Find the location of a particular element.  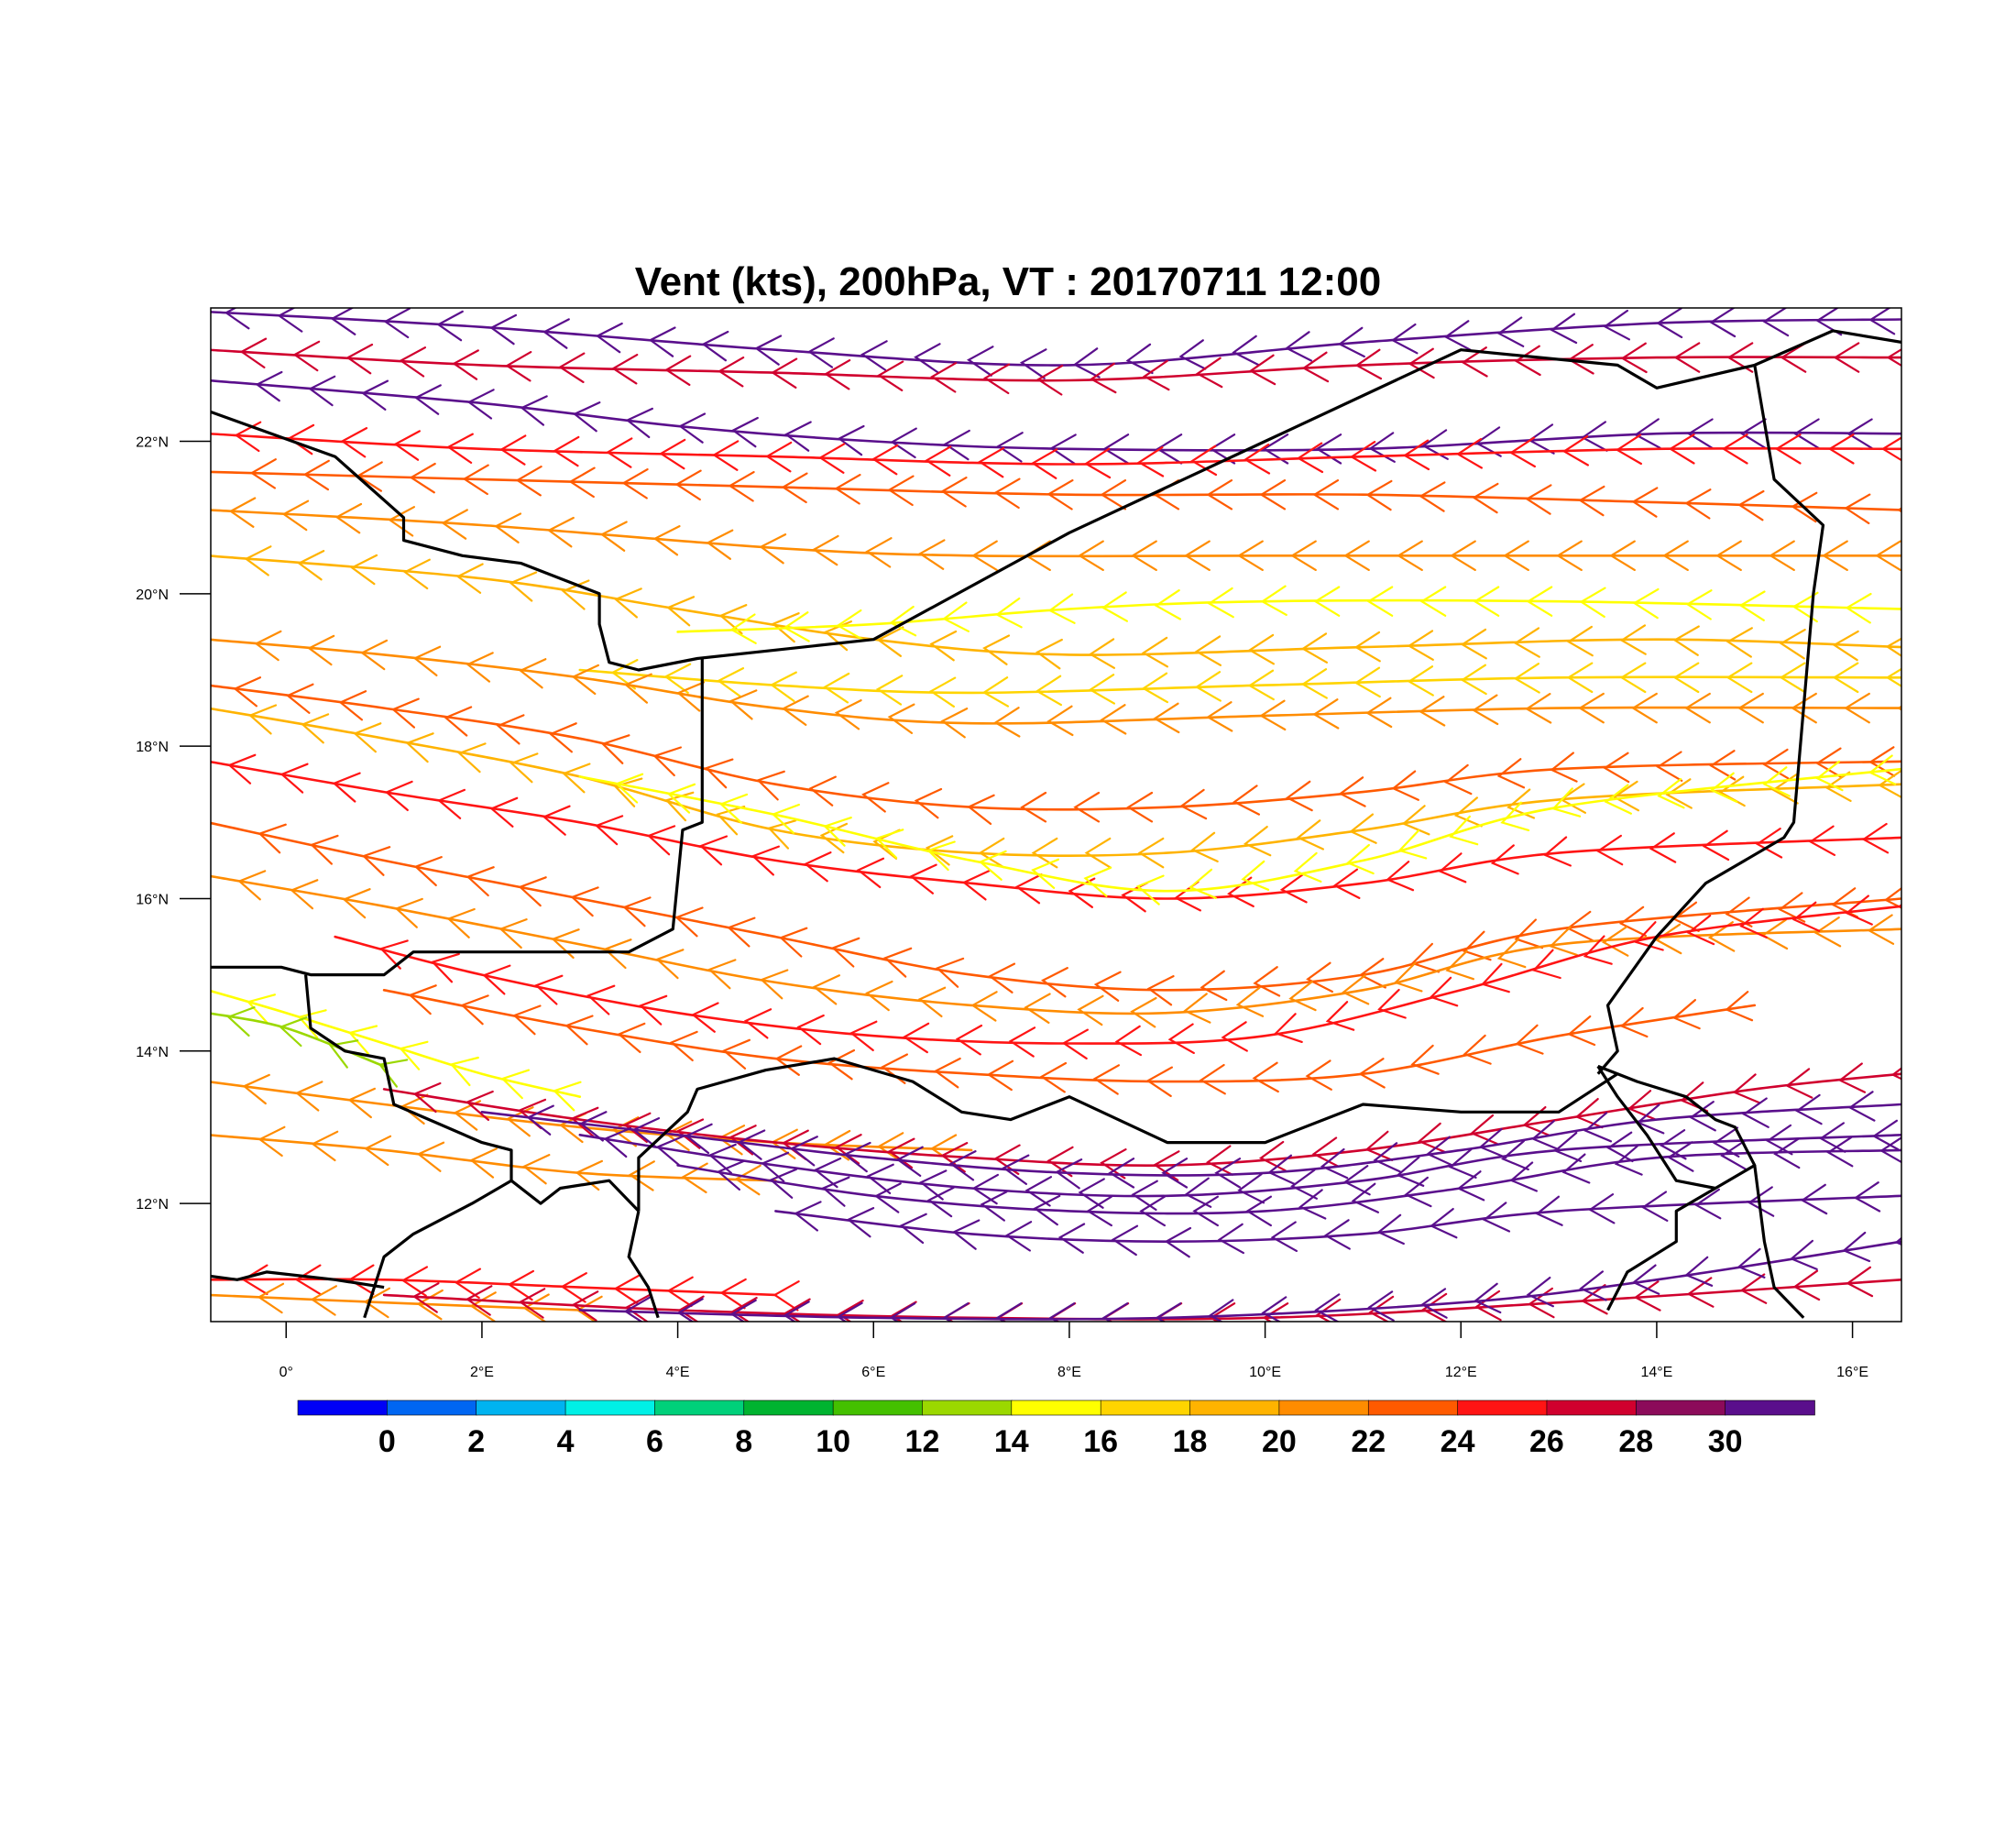

chart-title: Vent (kts), 200hPa, VT : 20170711 12:00 is located at coordinates (1008, 281).